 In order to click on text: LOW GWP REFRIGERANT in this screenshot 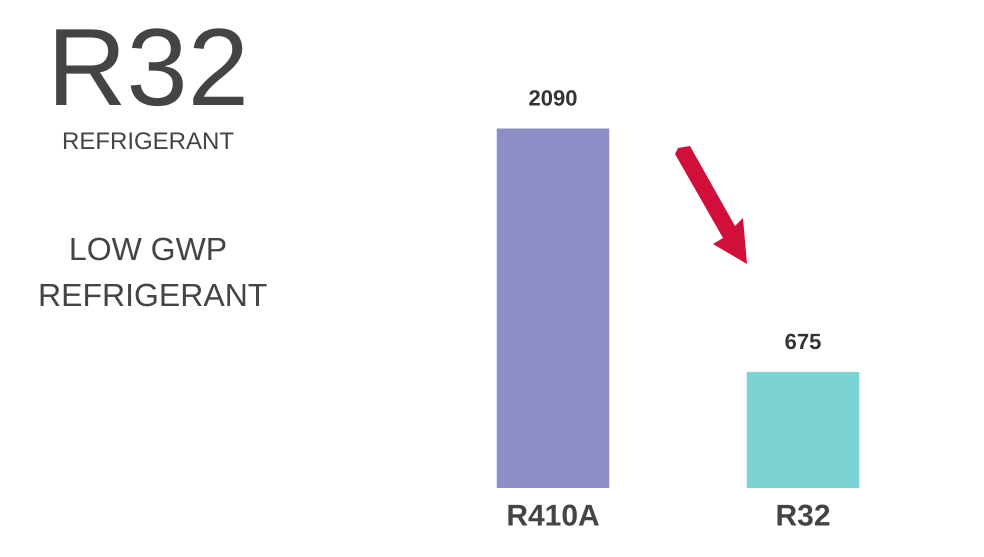, I will do `click(153, 272)`.